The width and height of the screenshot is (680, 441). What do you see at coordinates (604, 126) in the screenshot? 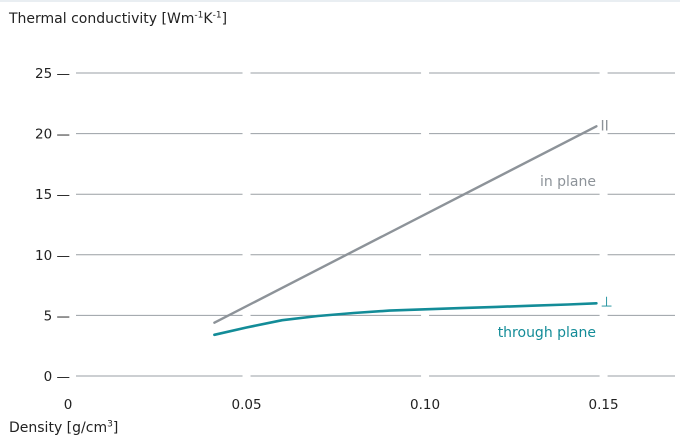
I see `series-symbol-in-plane: II` at bounding box center [604, 126].